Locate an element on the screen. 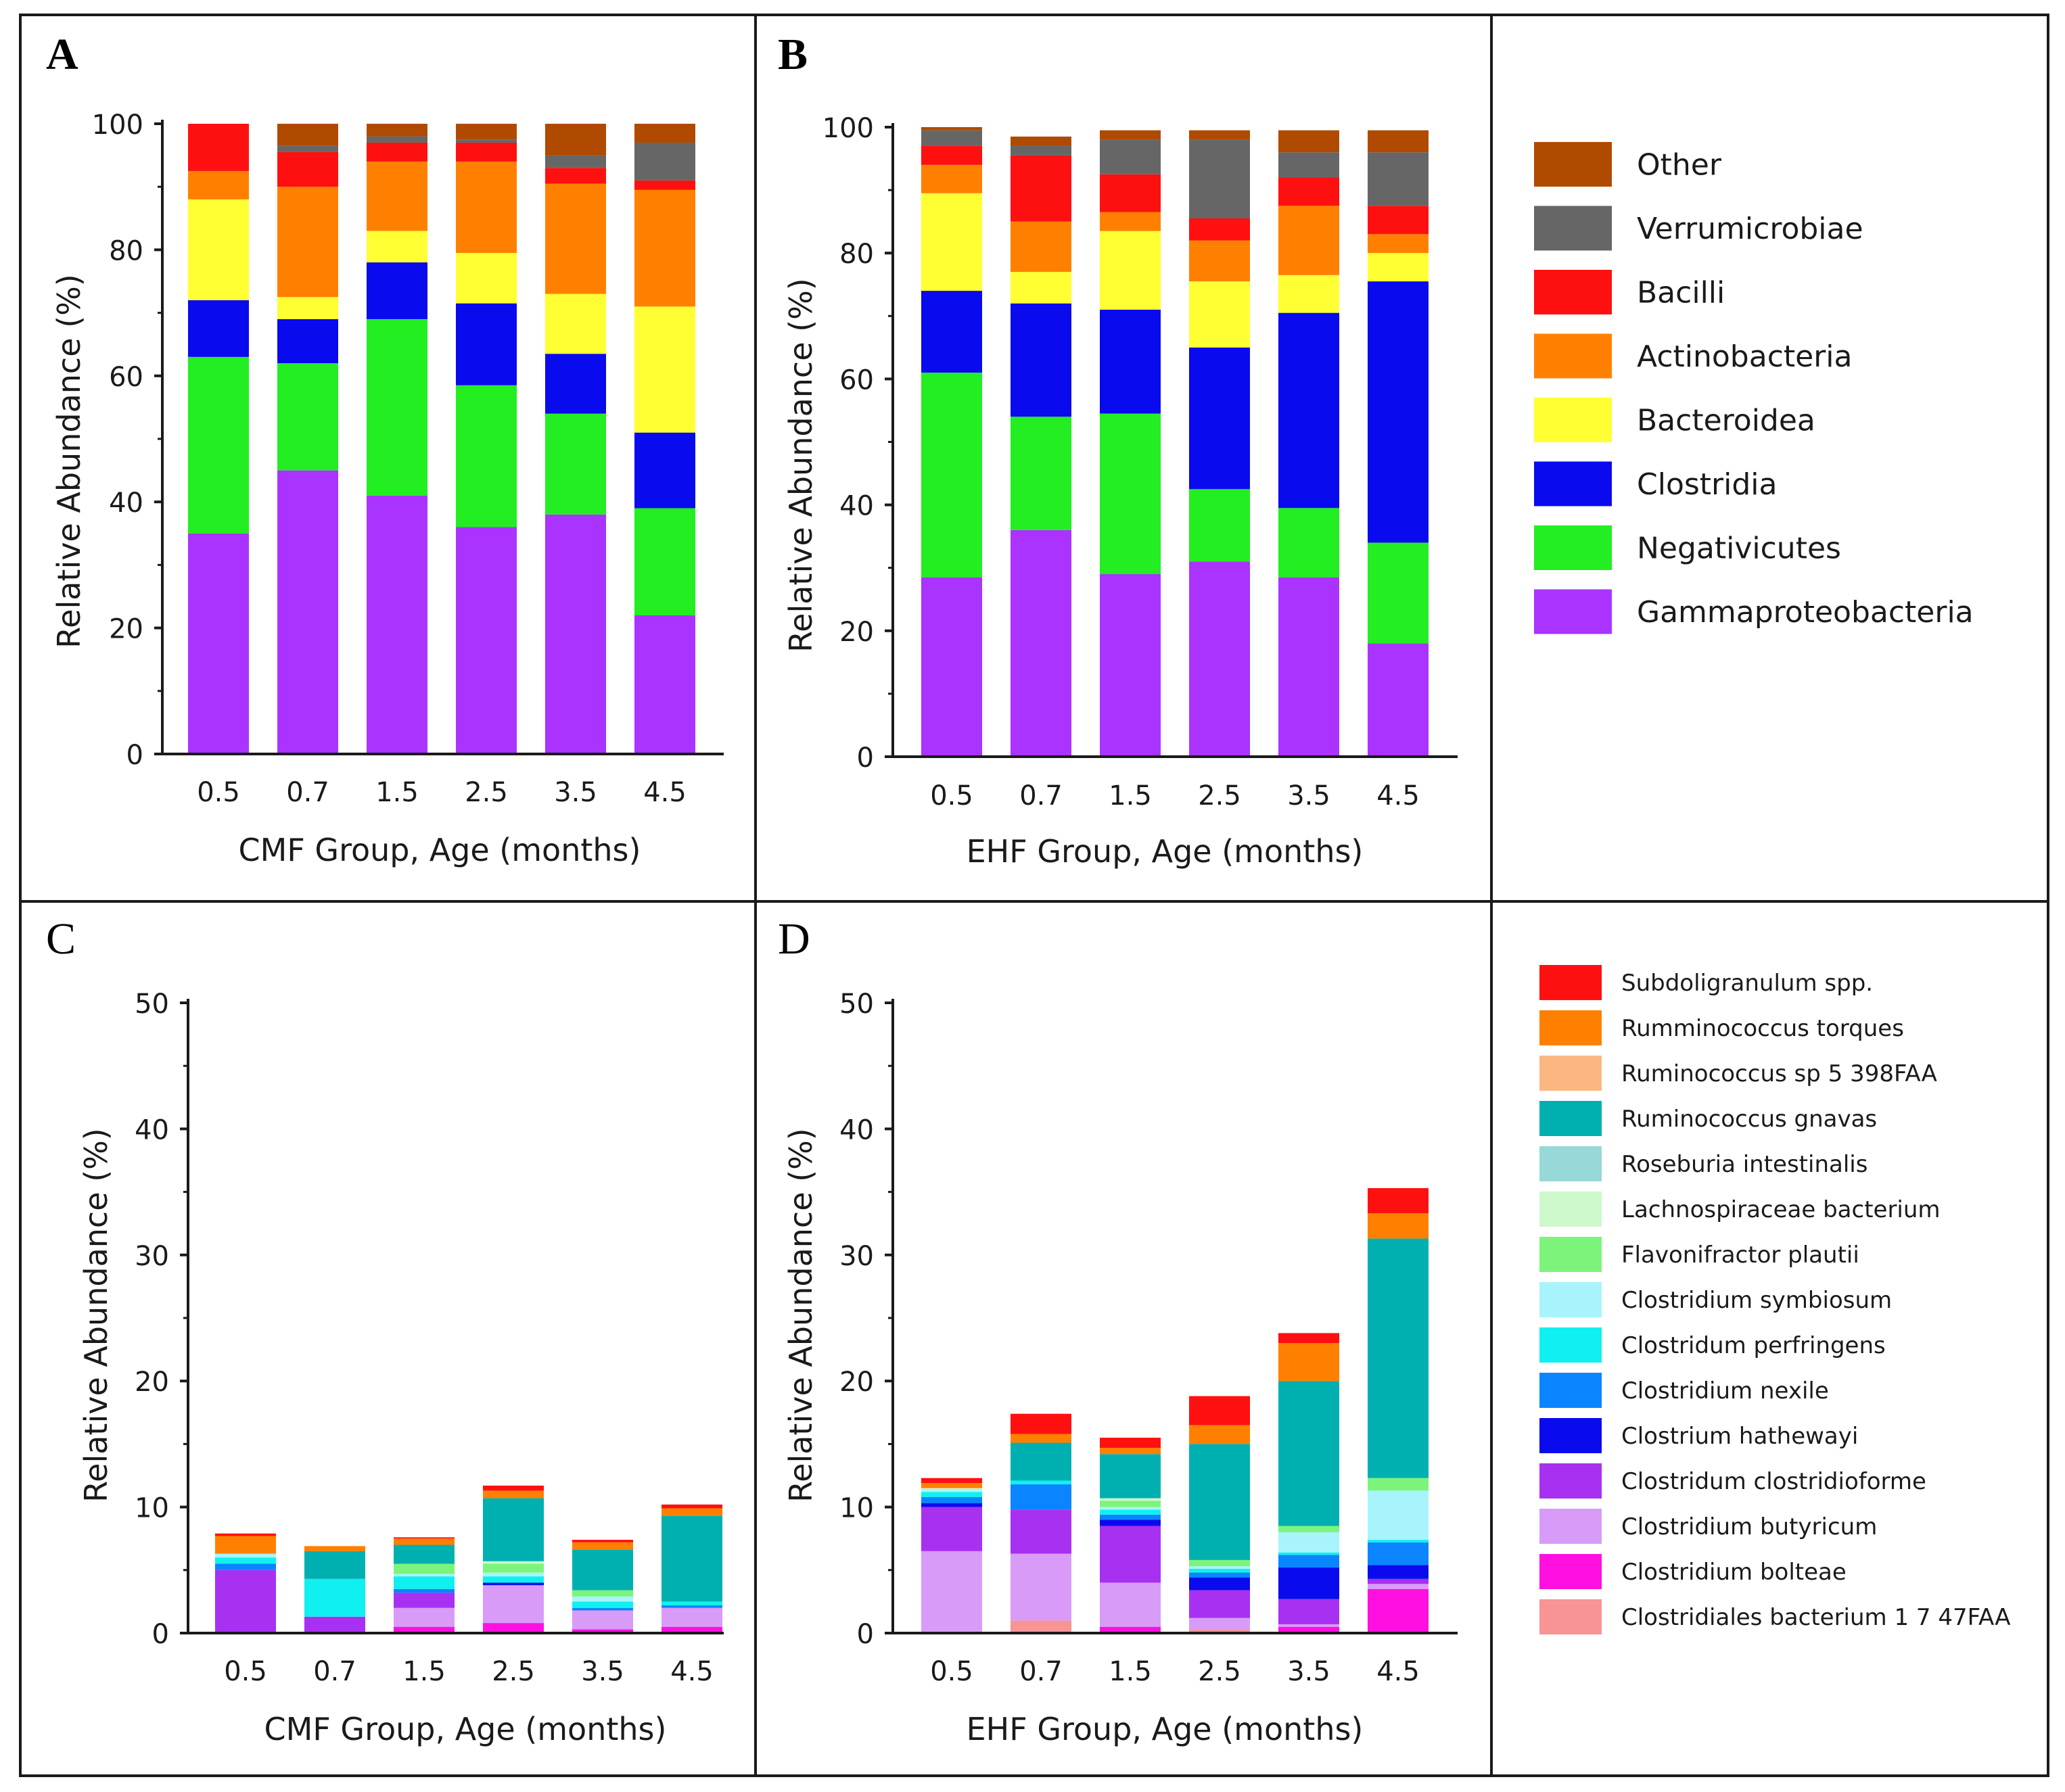 Image resolution: width=2065 pixels, height=1792 pixels. panel-b-bar-3-5-bacteroidea is located at coordinates (1308, 294).